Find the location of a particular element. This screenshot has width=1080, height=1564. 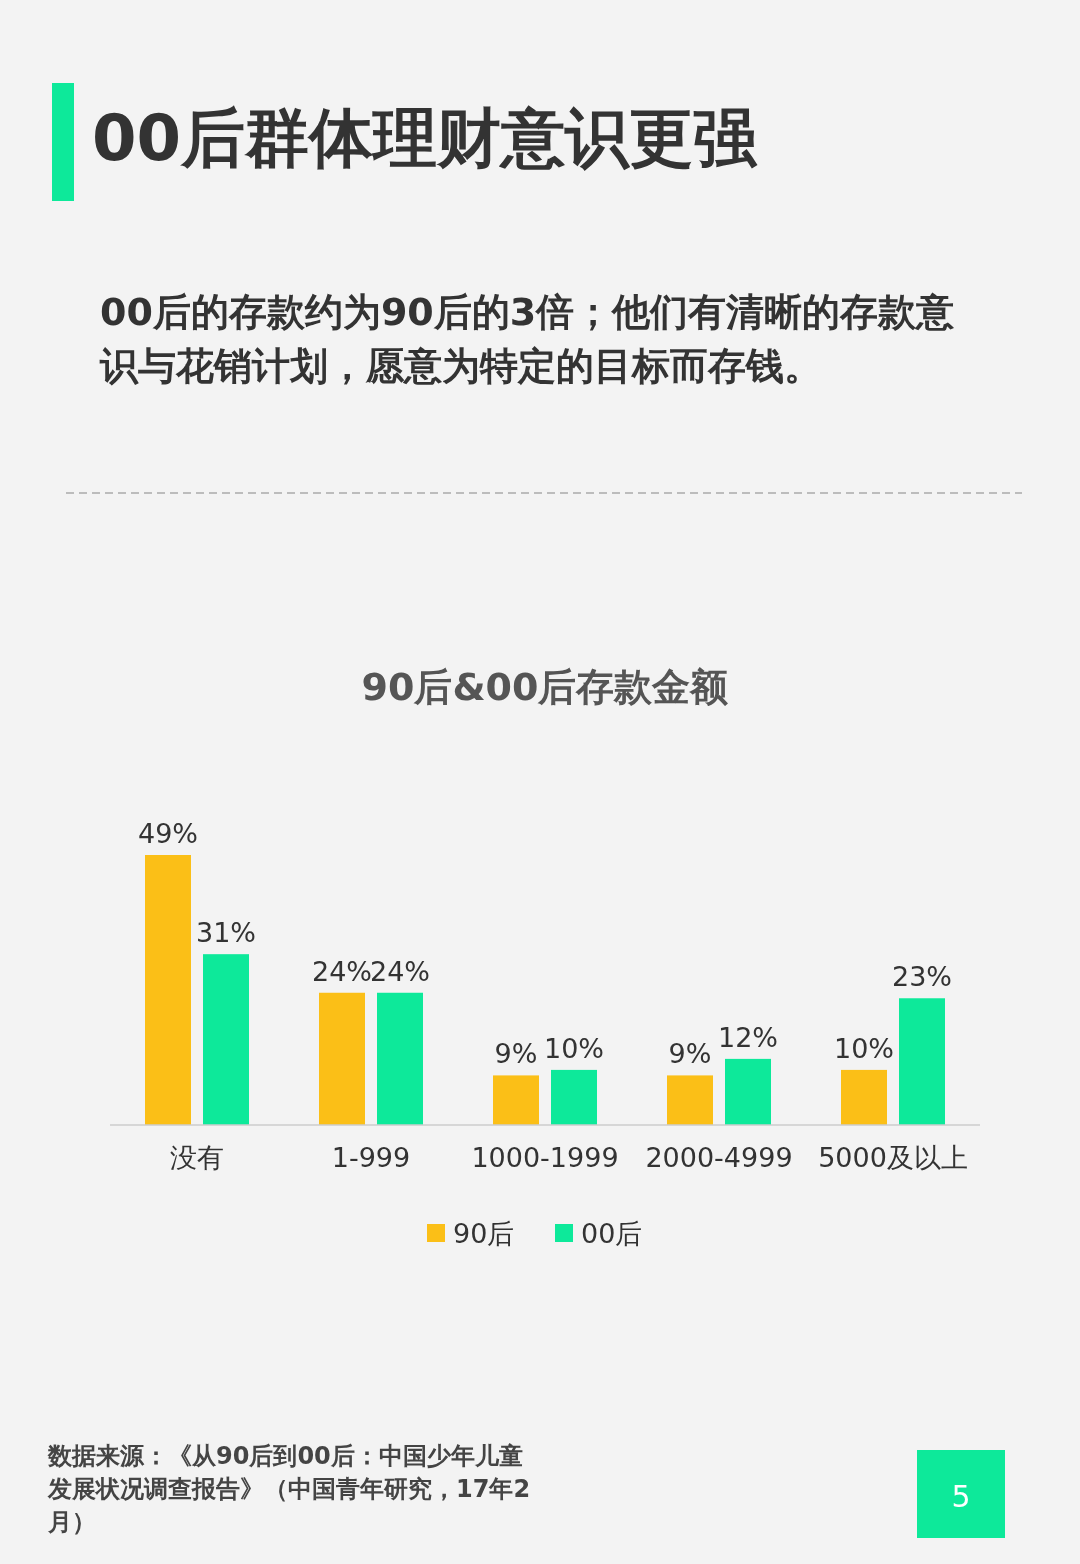

source-note: 数据来源：《从90后到00后：中国少年儿童发展状况调查报告》（中国青年研究，17年2月） is located at coordinates (290, 1489).